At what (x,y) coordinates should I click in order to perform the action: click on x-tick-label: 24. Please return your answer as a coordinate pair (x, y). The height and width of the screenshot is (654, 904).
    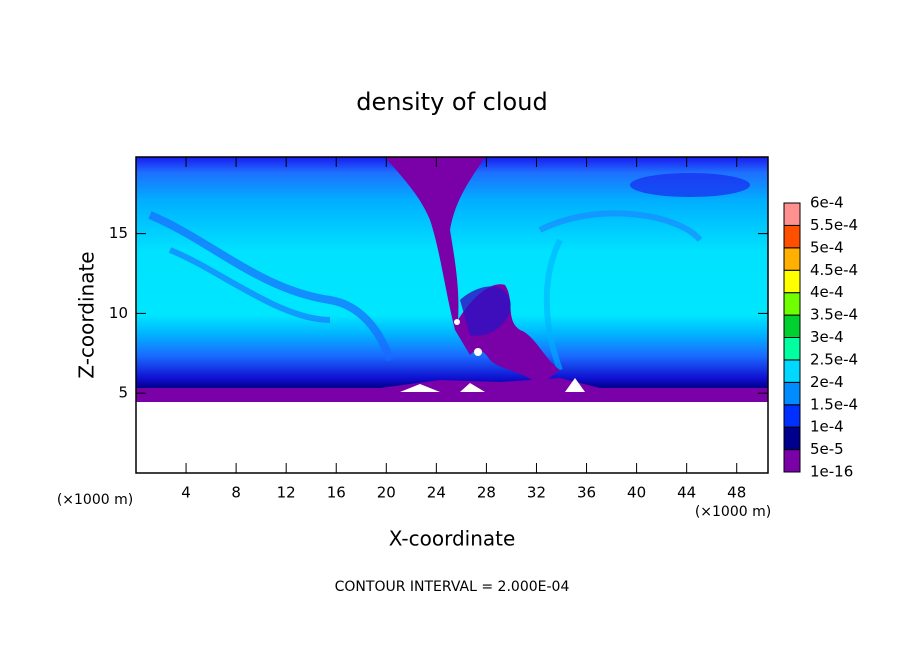
    Looking at the image, I should click on (436, 493).